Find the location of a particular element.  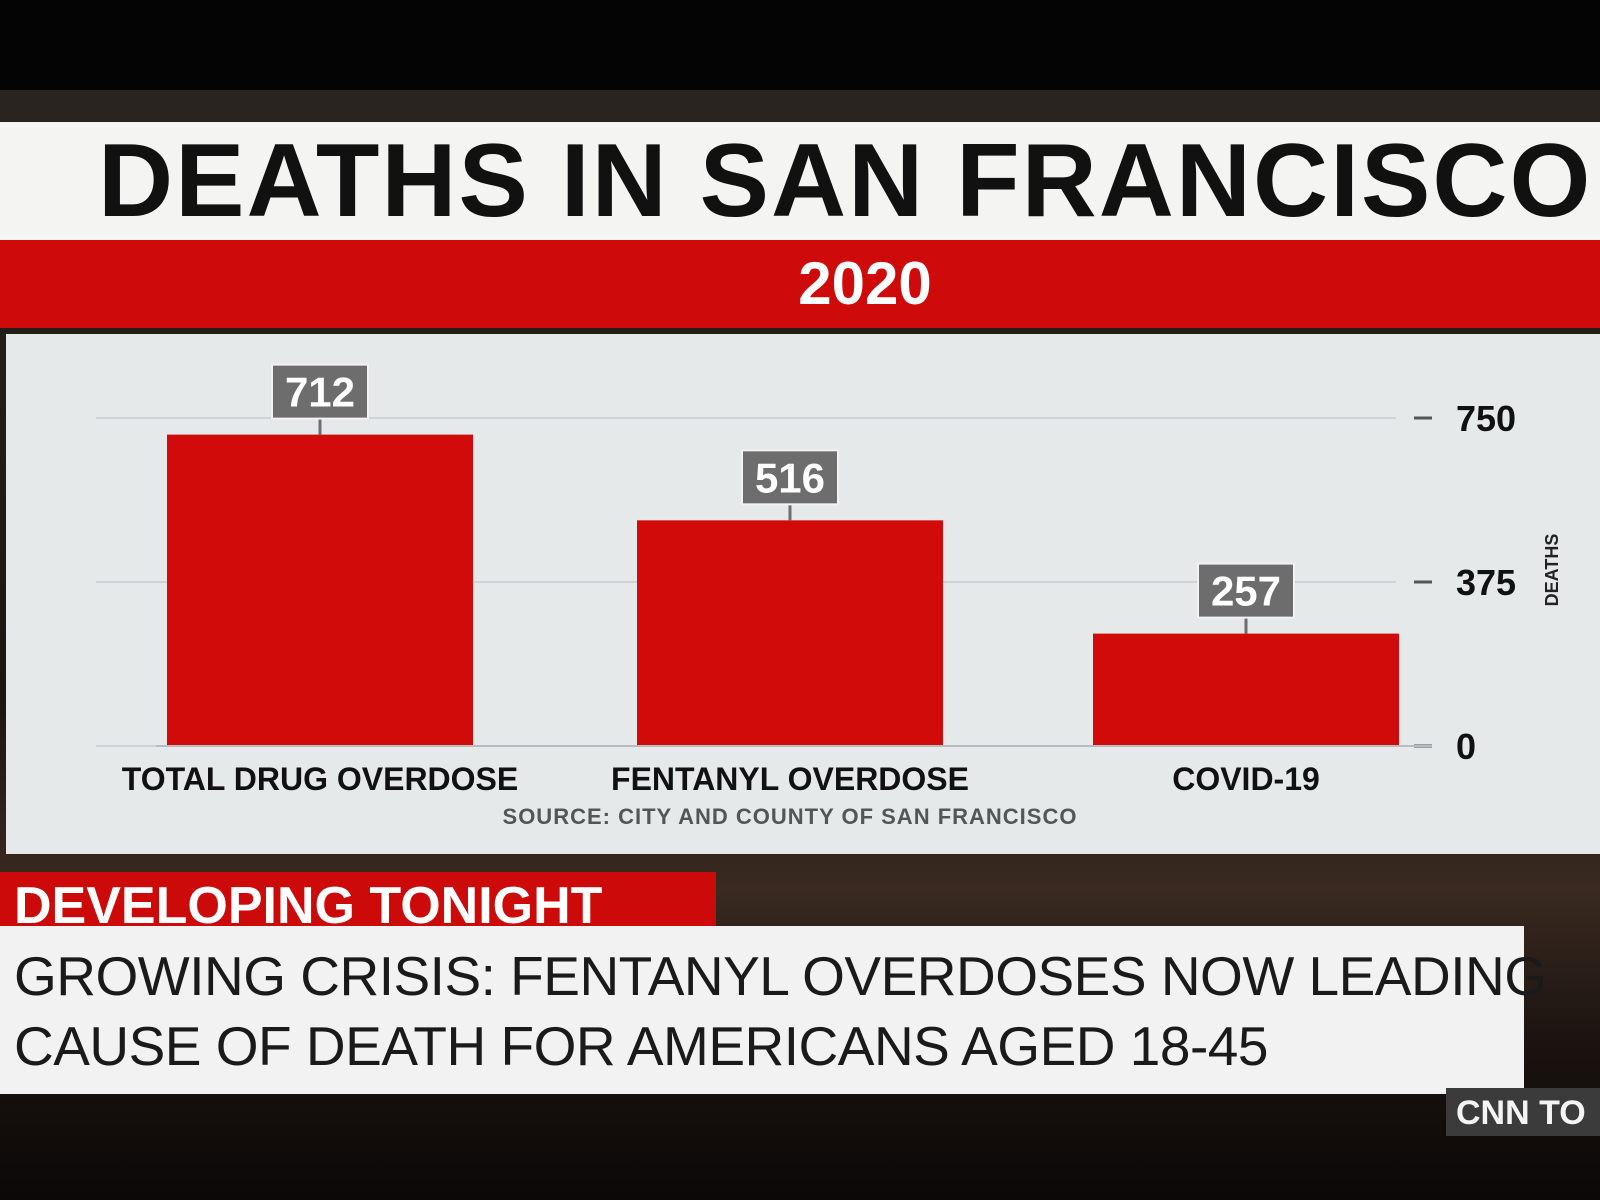

value-label: 516 is located at coordinates (790, 477).